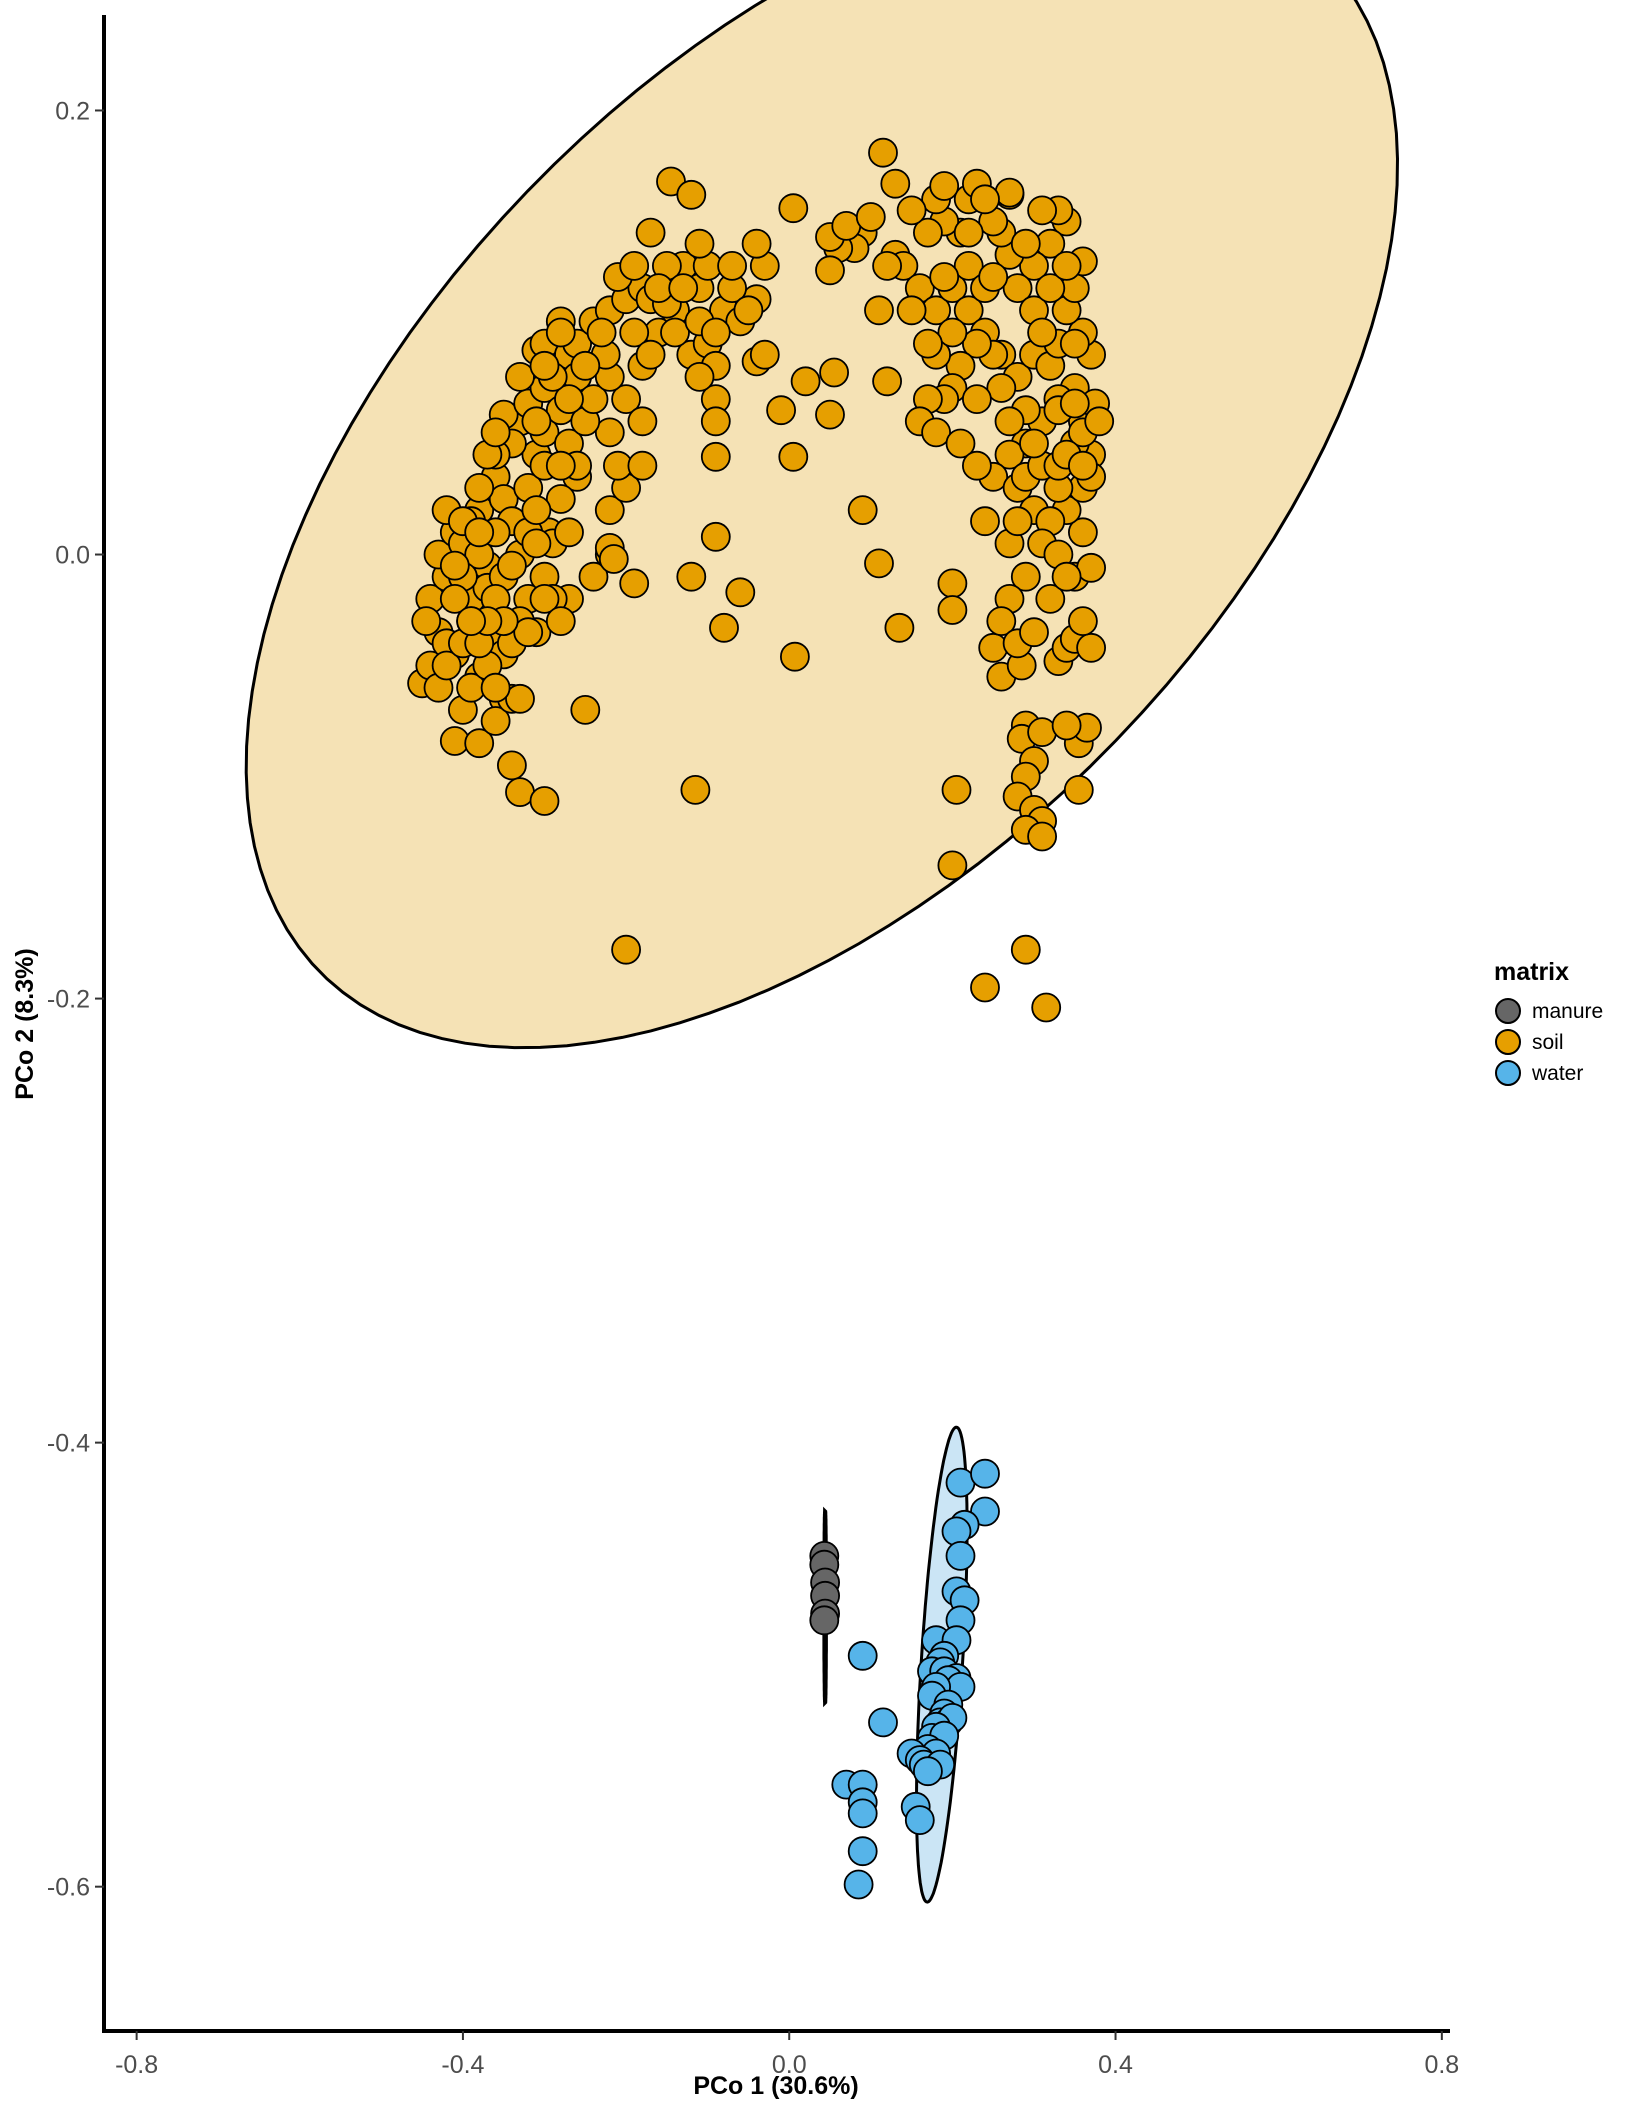  Describe the element at coordinates (1508, 1042) in the screenshot. I see `legend-key-soil` at that location.